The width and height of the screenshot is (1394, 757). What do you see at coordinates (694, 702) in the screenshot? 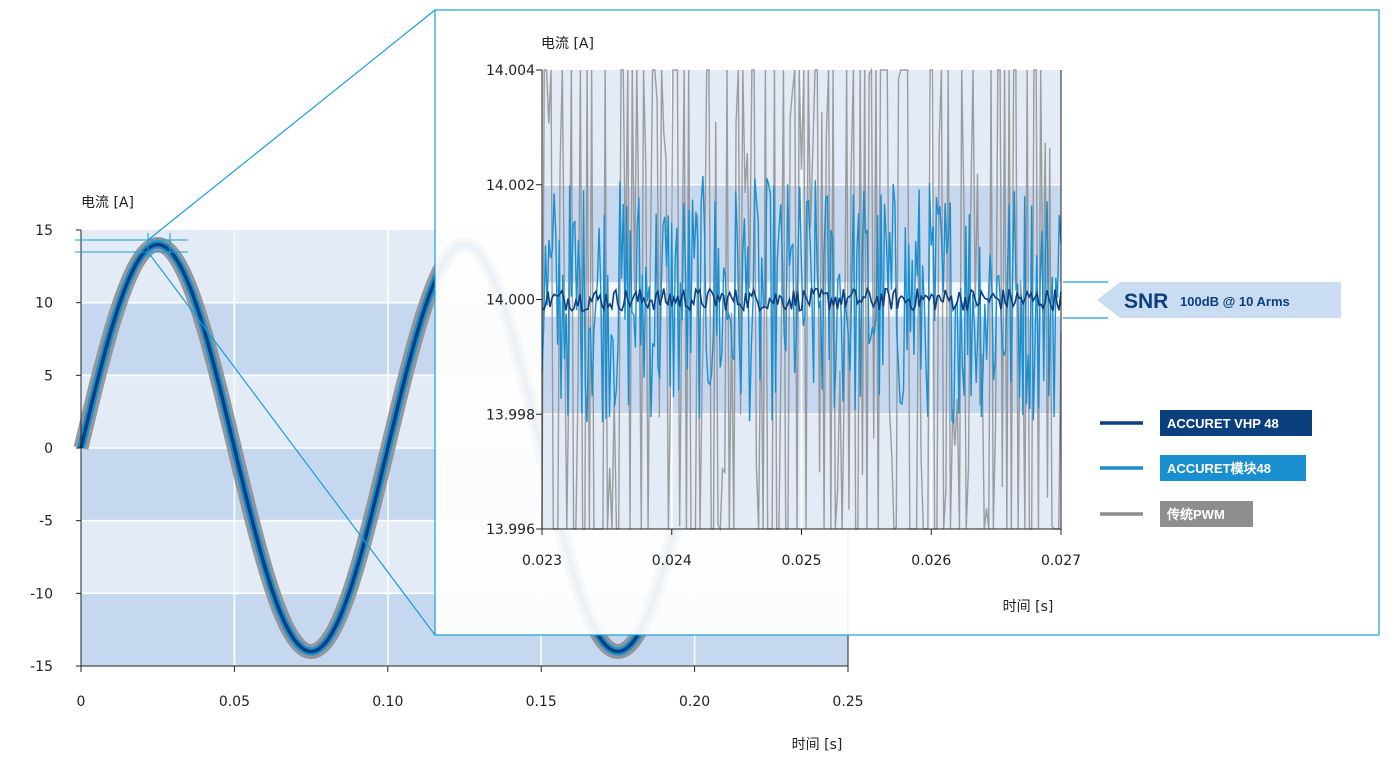
I see `main-x-tick-label: 0.20` at bounding box center [694, 702].